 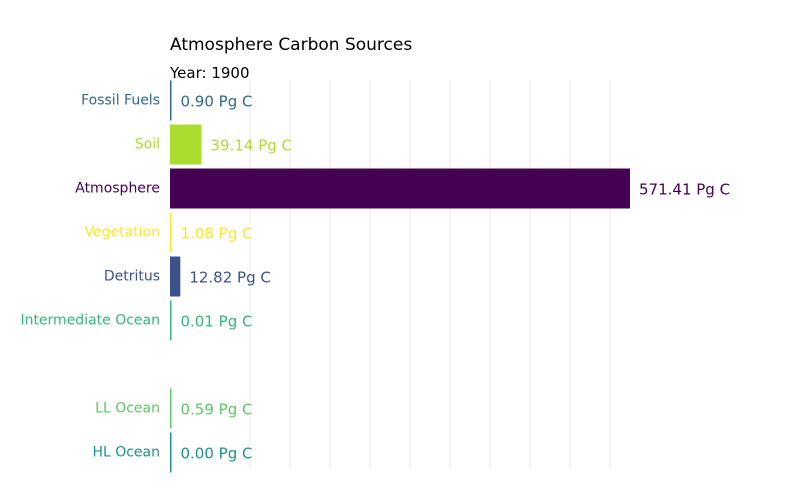 I want to click on bar-detritus, so click(x=175, y=276).